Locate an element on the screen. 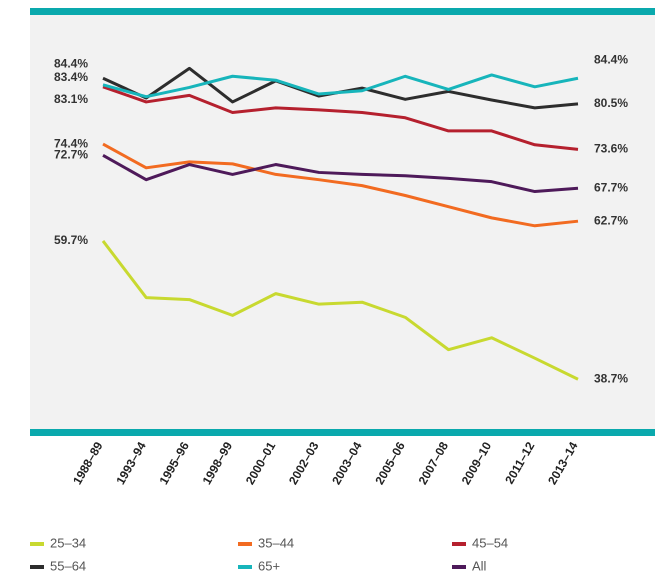 The image size is (668, 578). value-label: 72.7% is located at coordinates (71, 154).